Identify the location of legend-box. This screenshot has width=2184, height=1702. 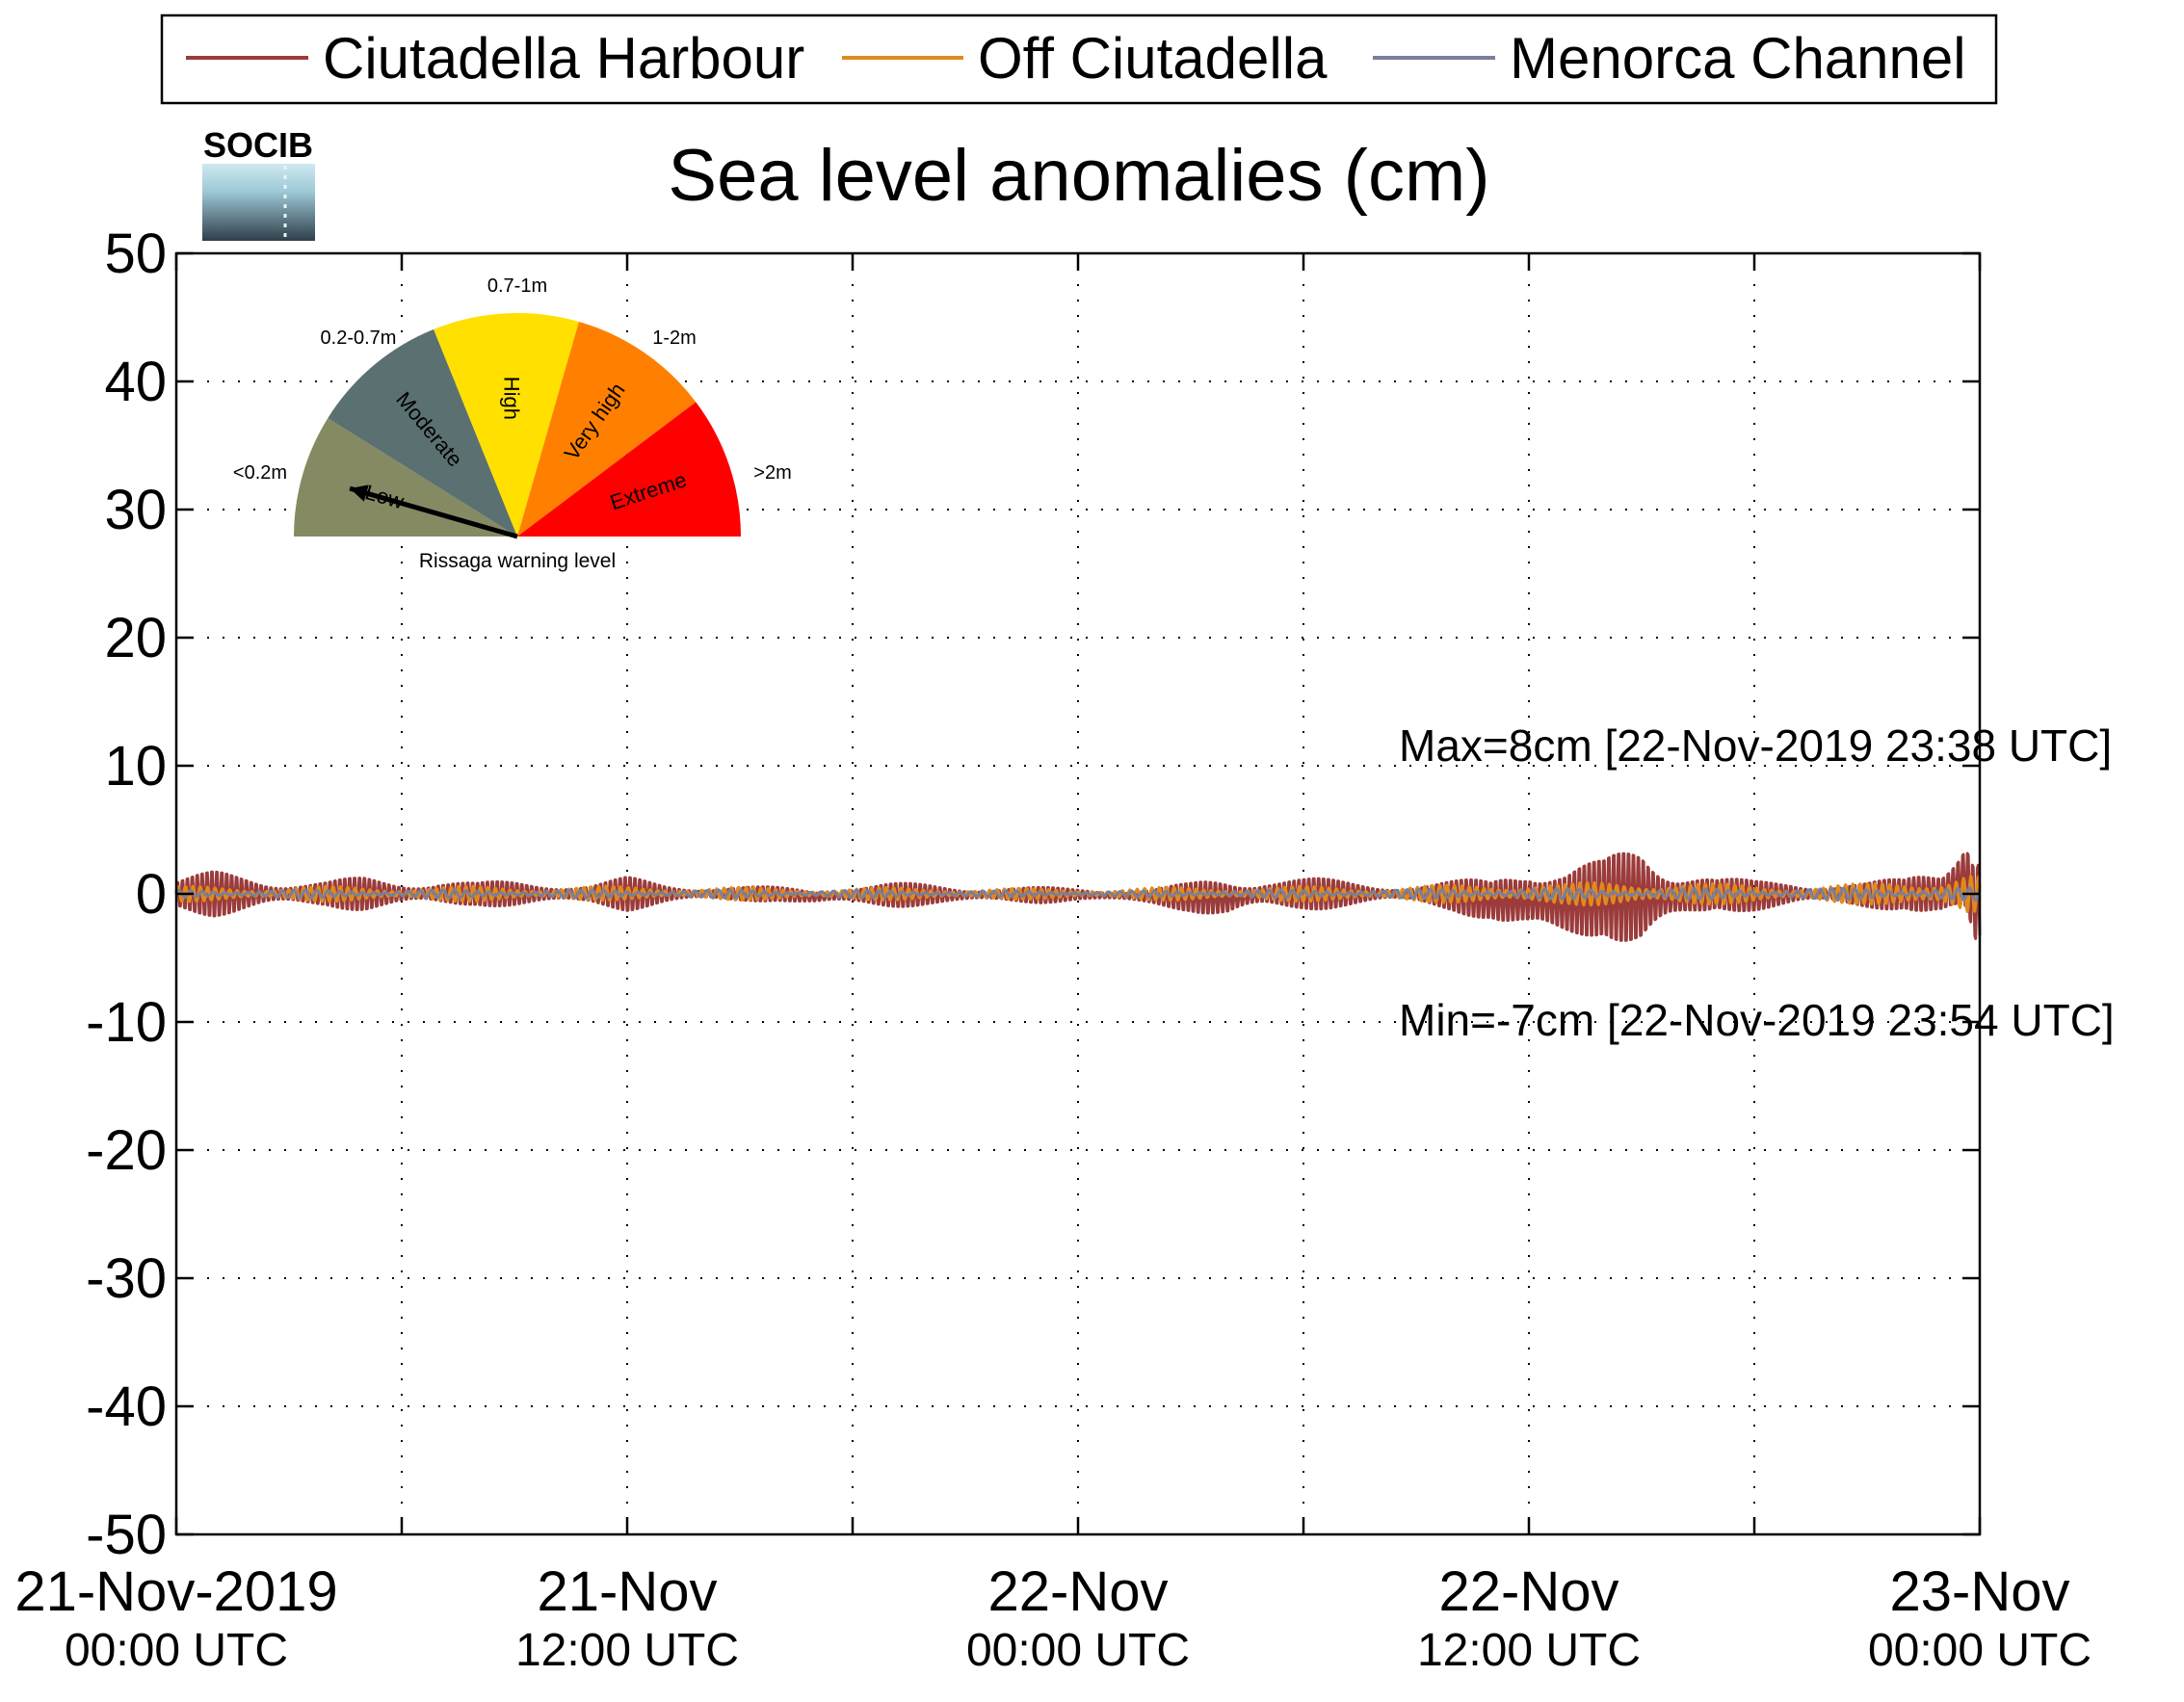
(1079, 59).